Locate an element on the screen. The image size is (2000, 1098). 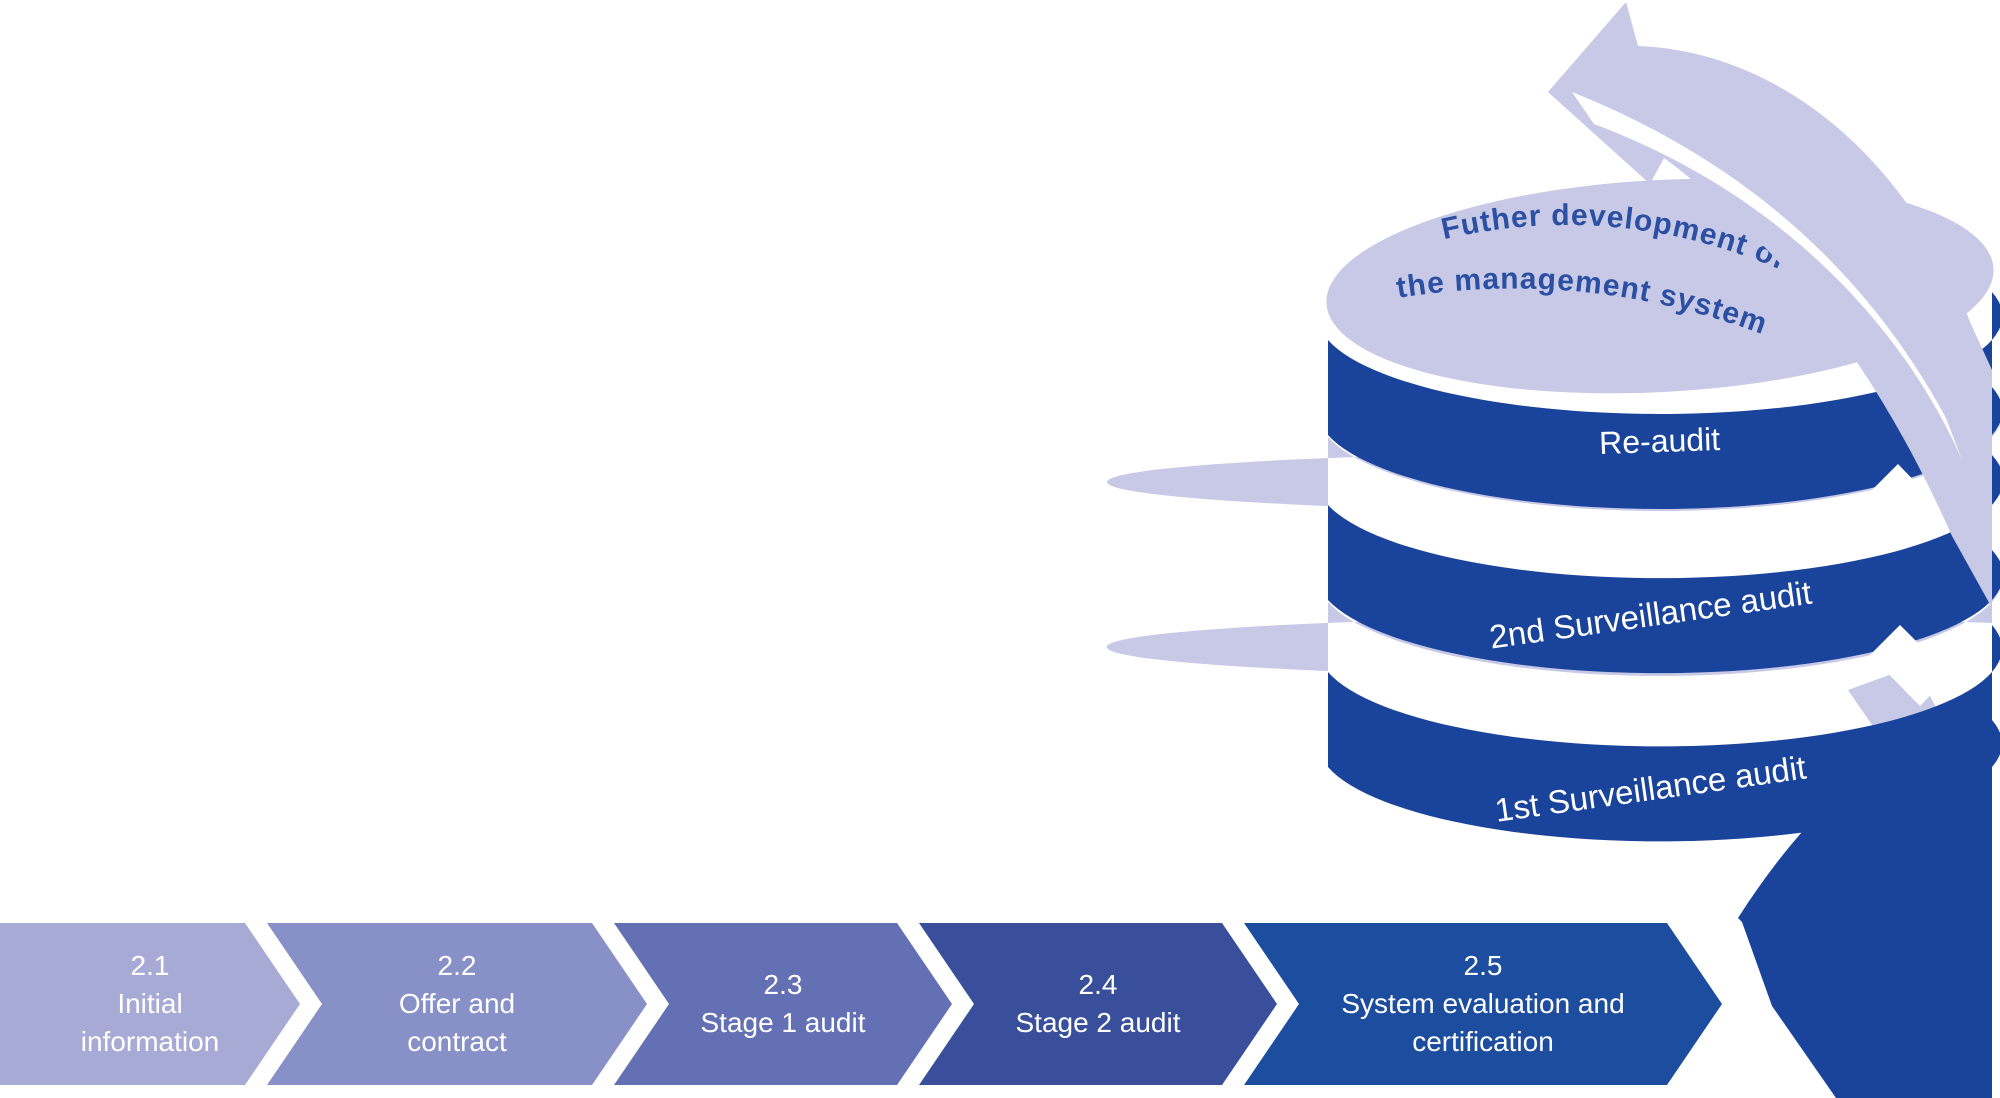
spiral-bottom-sweep is located at coordinates (1865, 893).